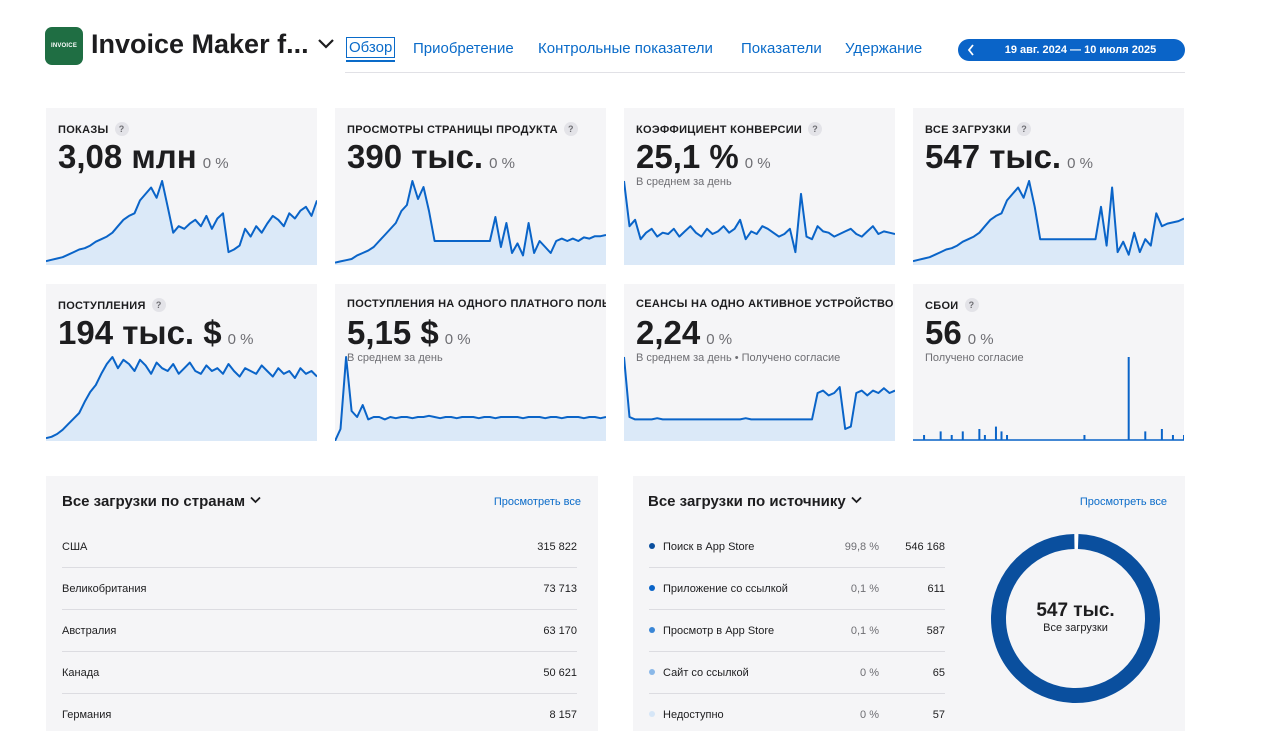 This screenshot has width=1280, height=731. Describe the element at coordinates (684, 332) in the screenshot. I see `kpi-value: 2,24 0 %` at that location.